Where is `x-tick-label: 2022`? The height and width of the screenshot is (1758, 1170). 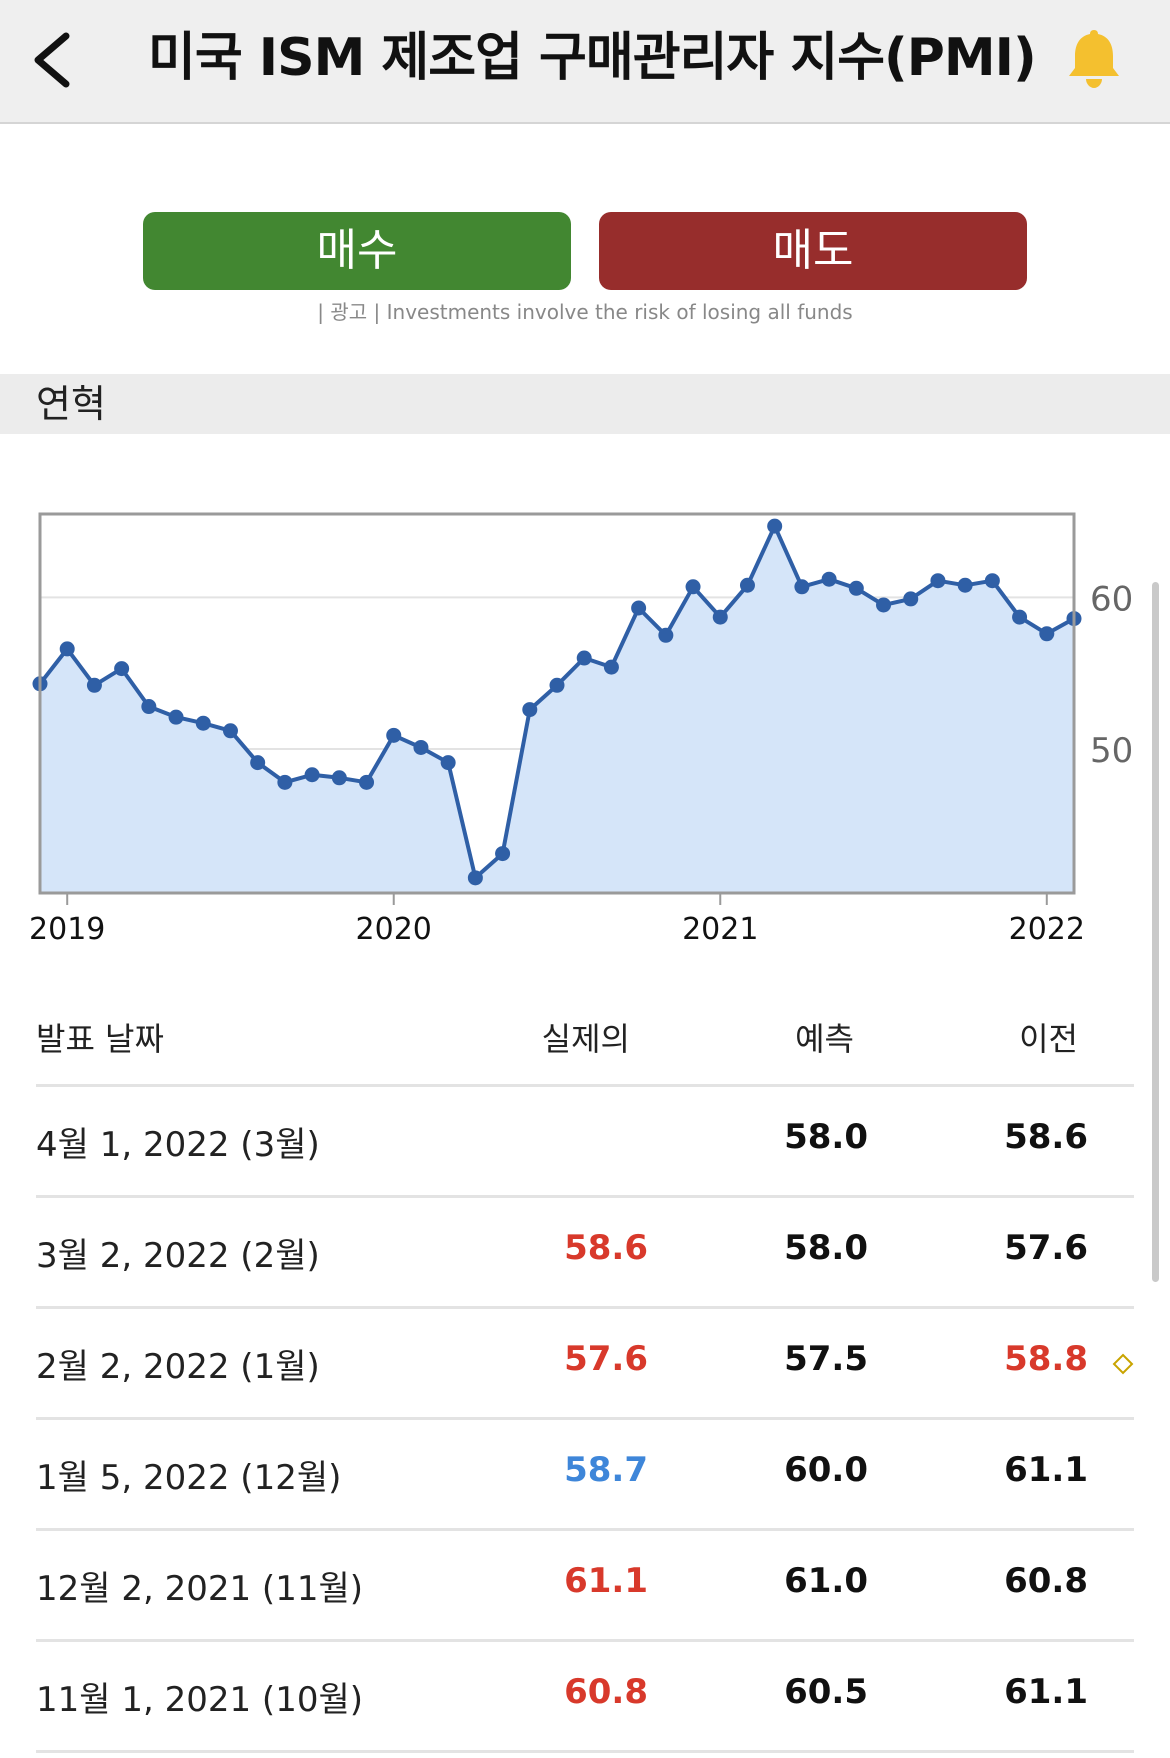 x-tick-label: 2022 is located at coordinates (1047, 929).